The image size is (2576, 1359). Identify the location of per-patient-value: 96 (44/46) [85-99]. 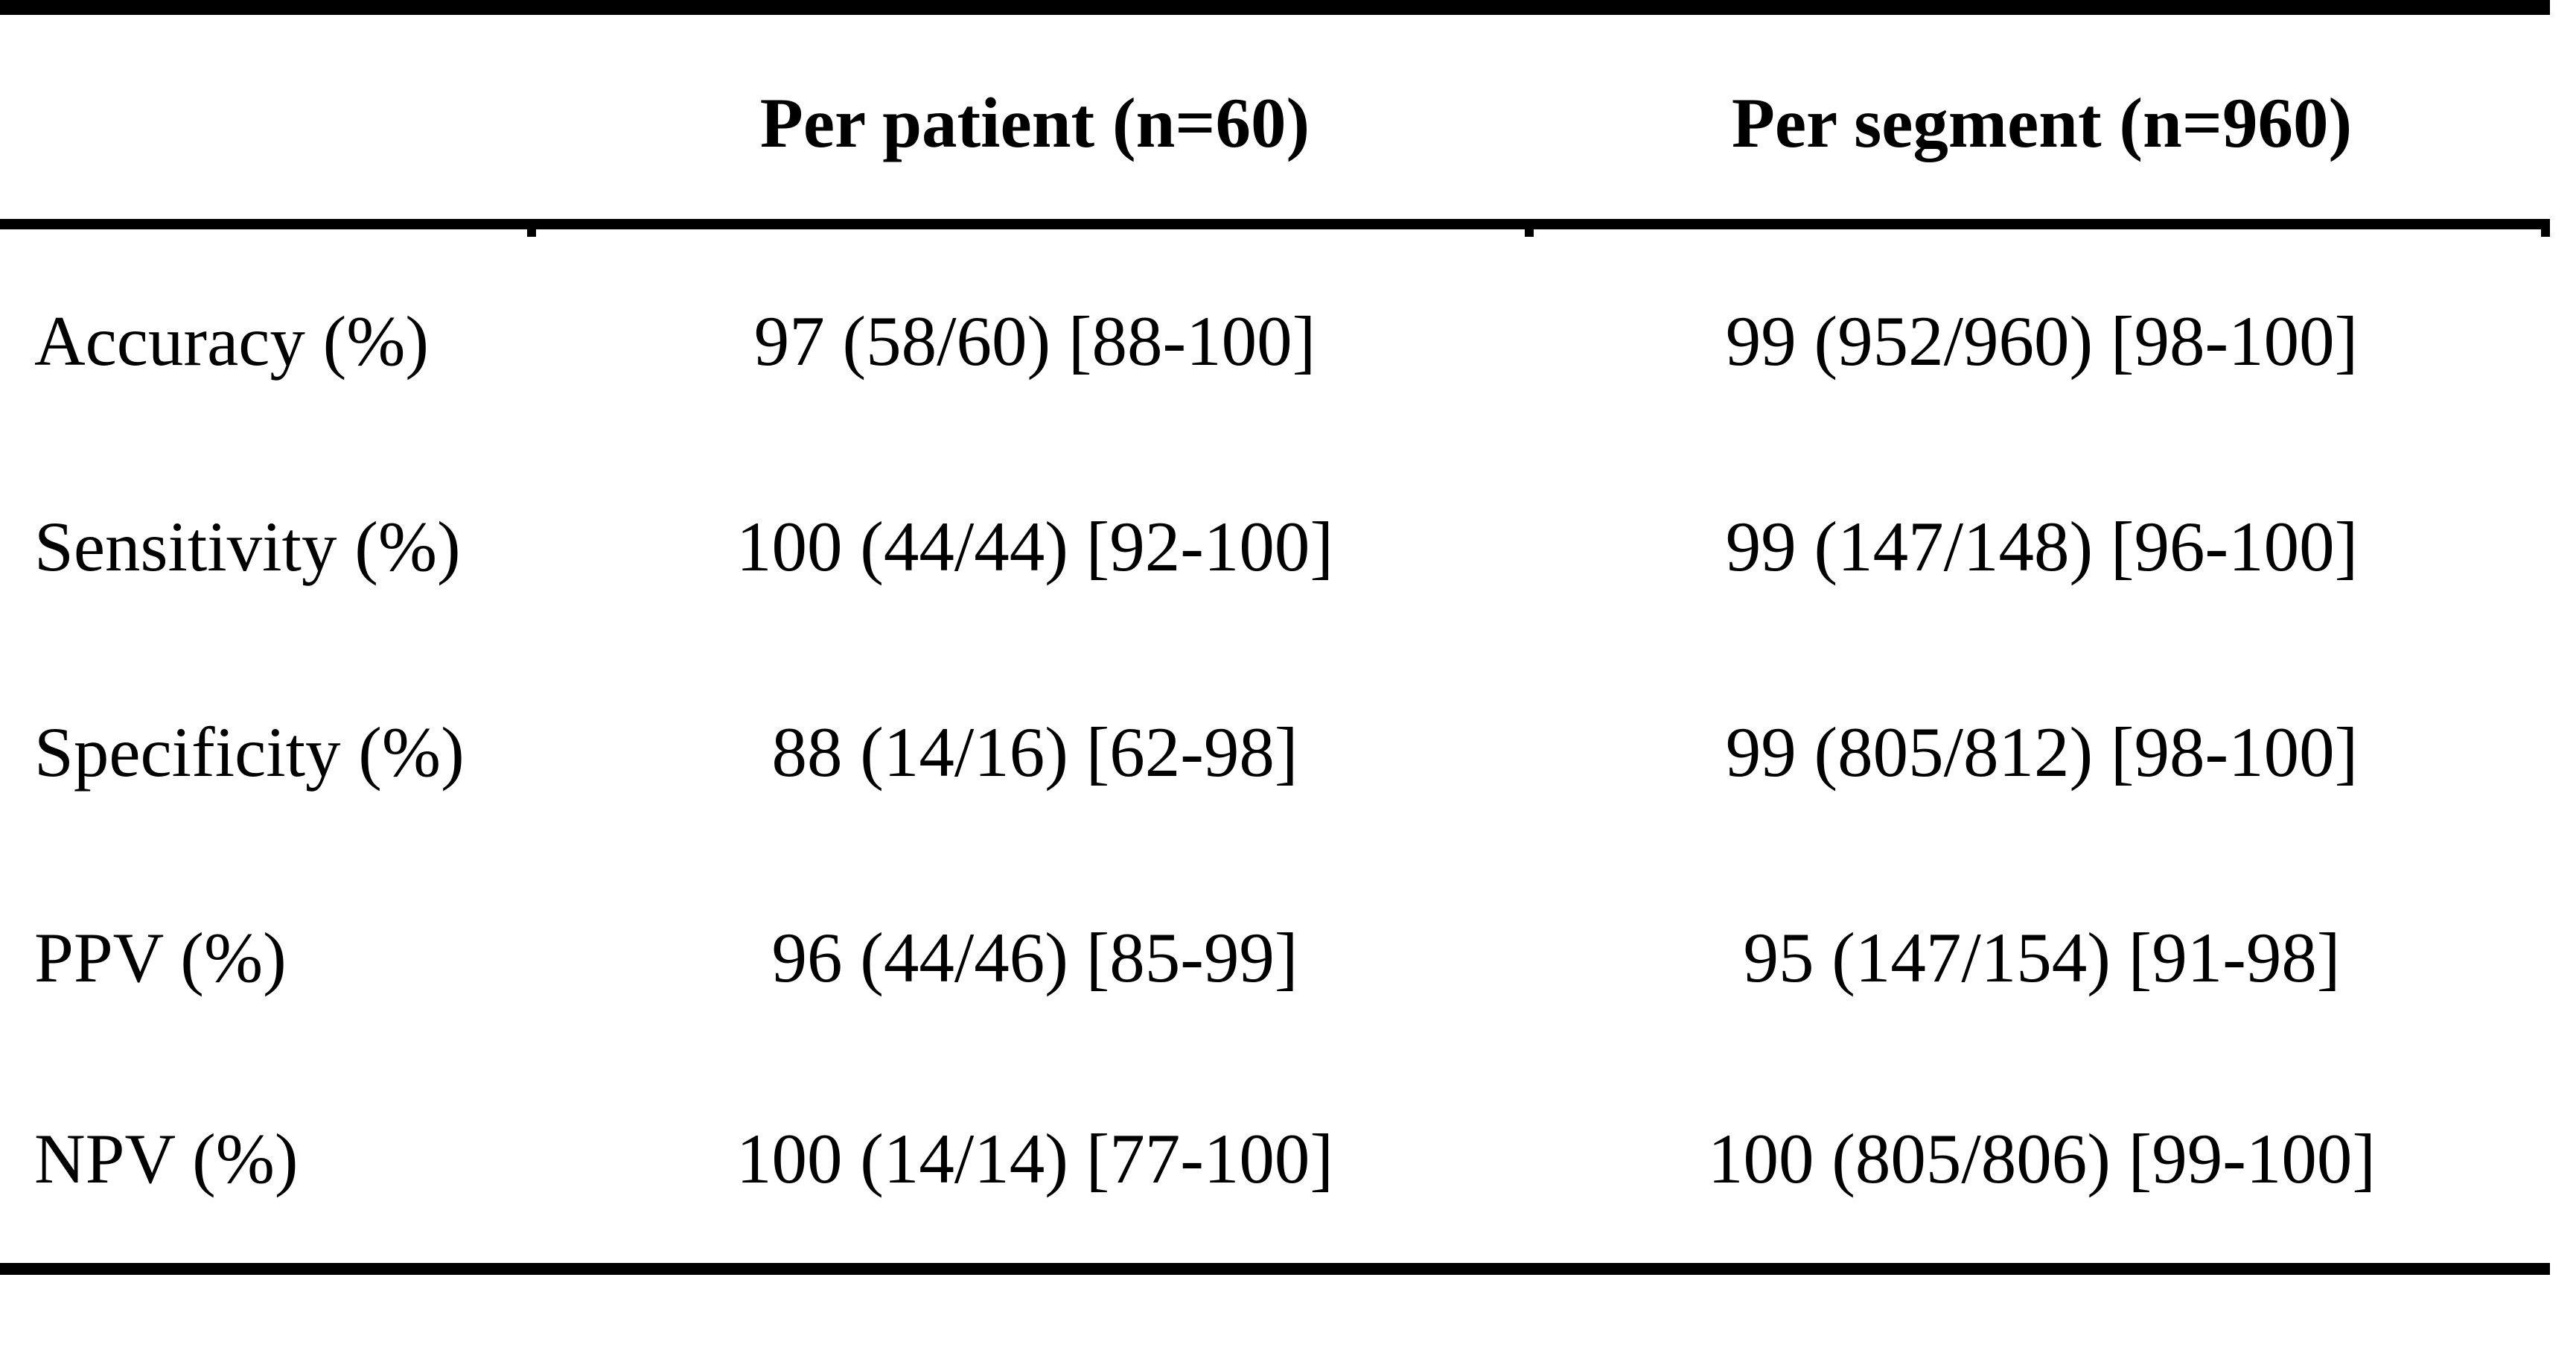
(1034, 957).